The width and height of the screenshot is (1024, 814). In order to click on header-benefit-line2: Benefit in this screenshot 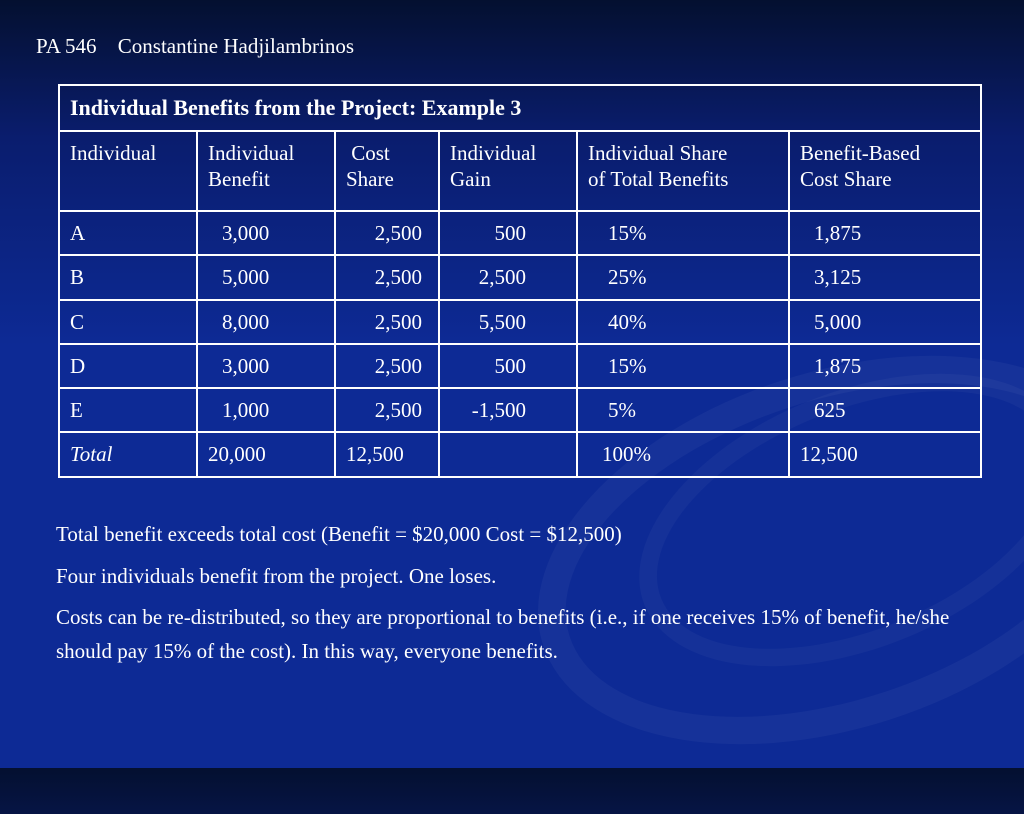, I will do `click(239, 179)`.